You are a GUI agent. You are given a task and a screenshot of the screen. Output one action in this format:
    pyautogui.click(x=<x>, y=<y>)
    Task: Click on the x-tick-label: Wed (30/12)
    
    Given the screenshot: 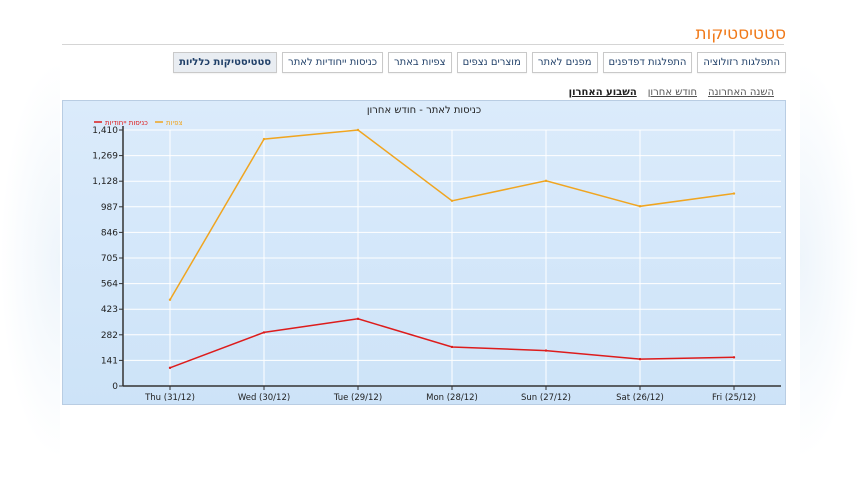 What is the action you would take?
    pyautogui.click(x=264, y=398)
    